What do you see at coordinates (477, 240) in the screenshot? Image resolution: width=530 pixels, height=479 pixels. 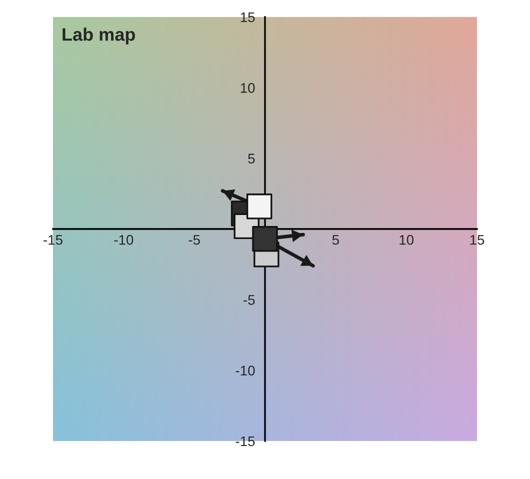 I see `x-tick-label: 15` at bounding box center [477, 240].